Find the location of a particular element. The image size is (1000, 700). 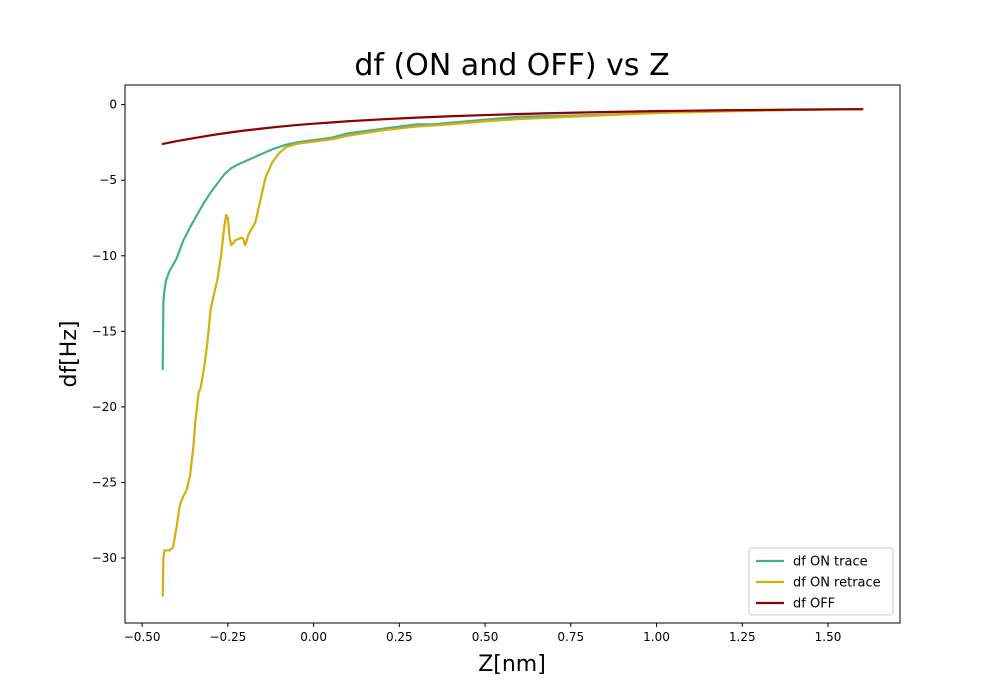

y-tick-label: −10 is located at coordinates (104, 256).